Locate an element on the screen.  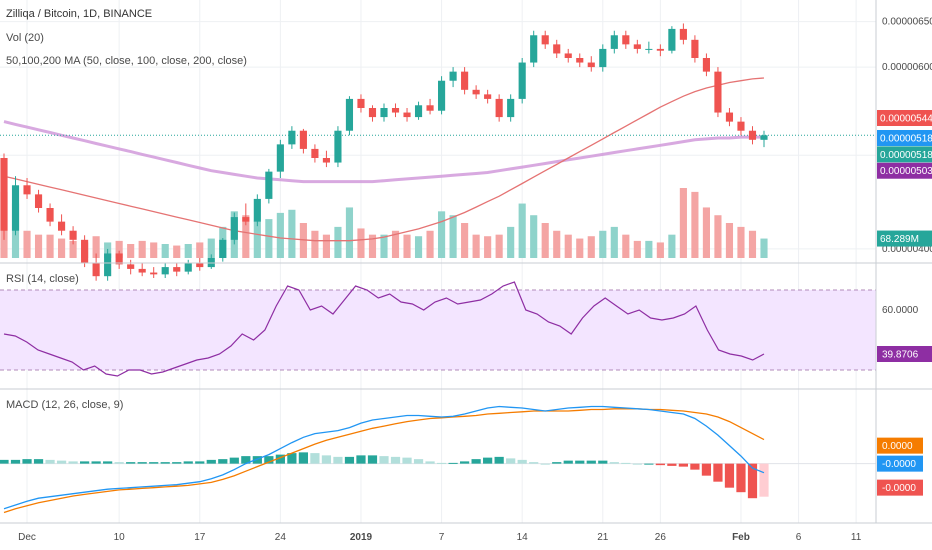
ma-200-line is located at coordinates (383, 152).